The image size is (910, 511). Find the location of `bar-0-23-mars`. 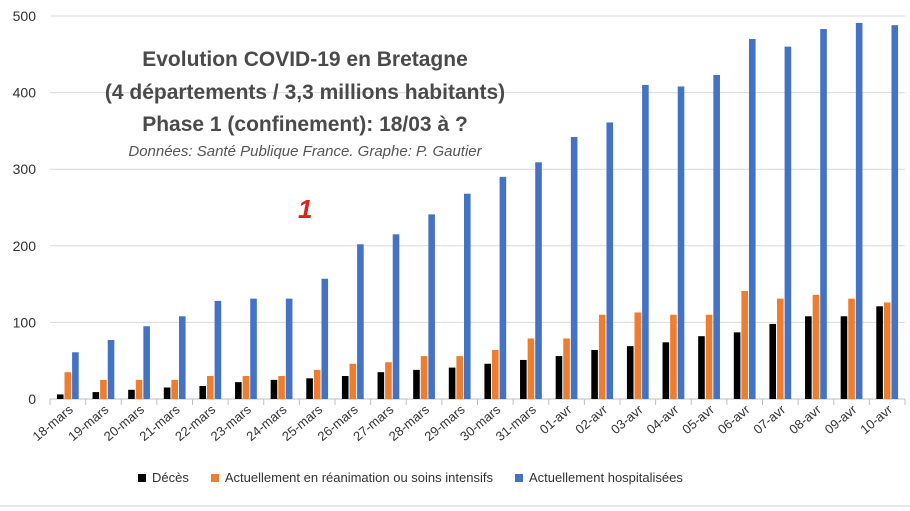

bar-0-23-mars is located at coordinates (238, 390).